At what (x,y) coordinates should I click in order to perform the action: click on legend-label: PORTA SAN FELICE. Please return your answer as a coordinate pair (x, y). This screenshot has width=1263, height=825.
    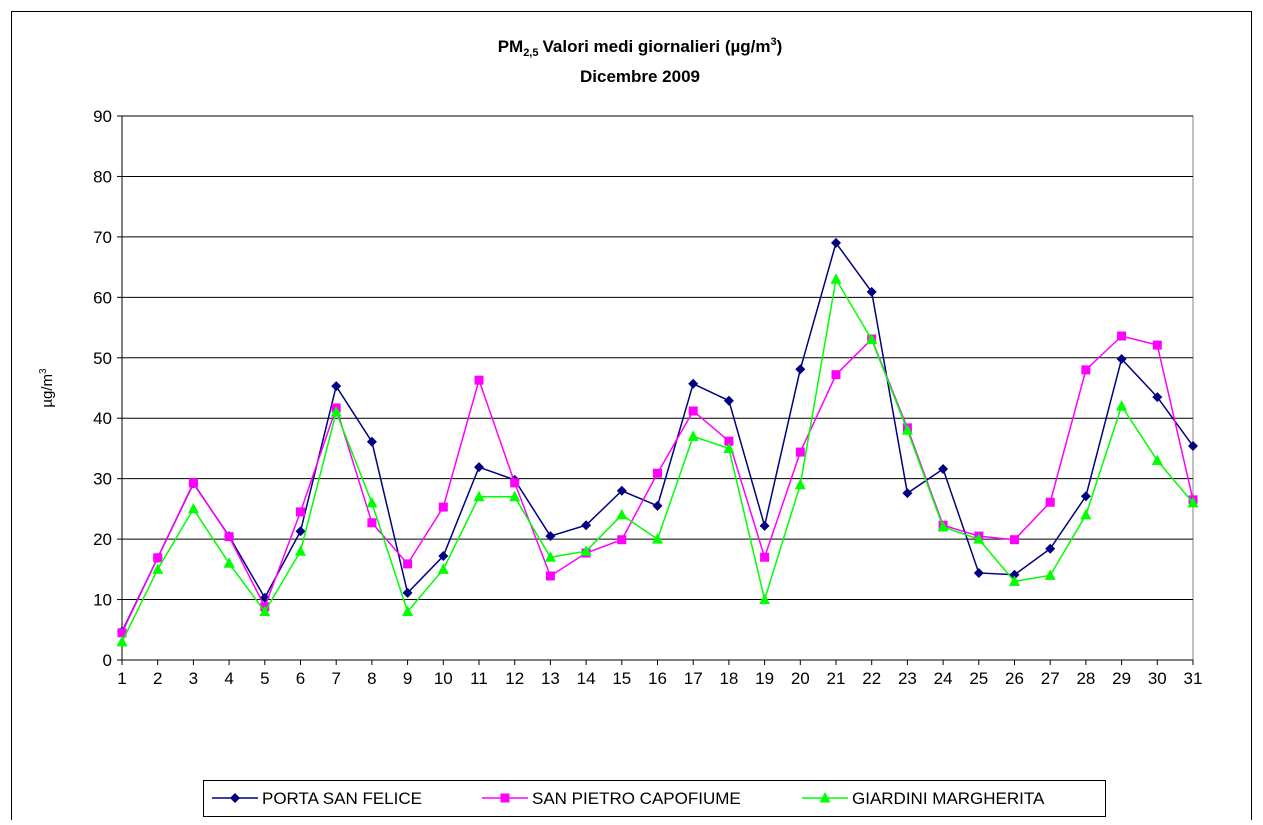
    Looking at the image, I should click on (342, 798).